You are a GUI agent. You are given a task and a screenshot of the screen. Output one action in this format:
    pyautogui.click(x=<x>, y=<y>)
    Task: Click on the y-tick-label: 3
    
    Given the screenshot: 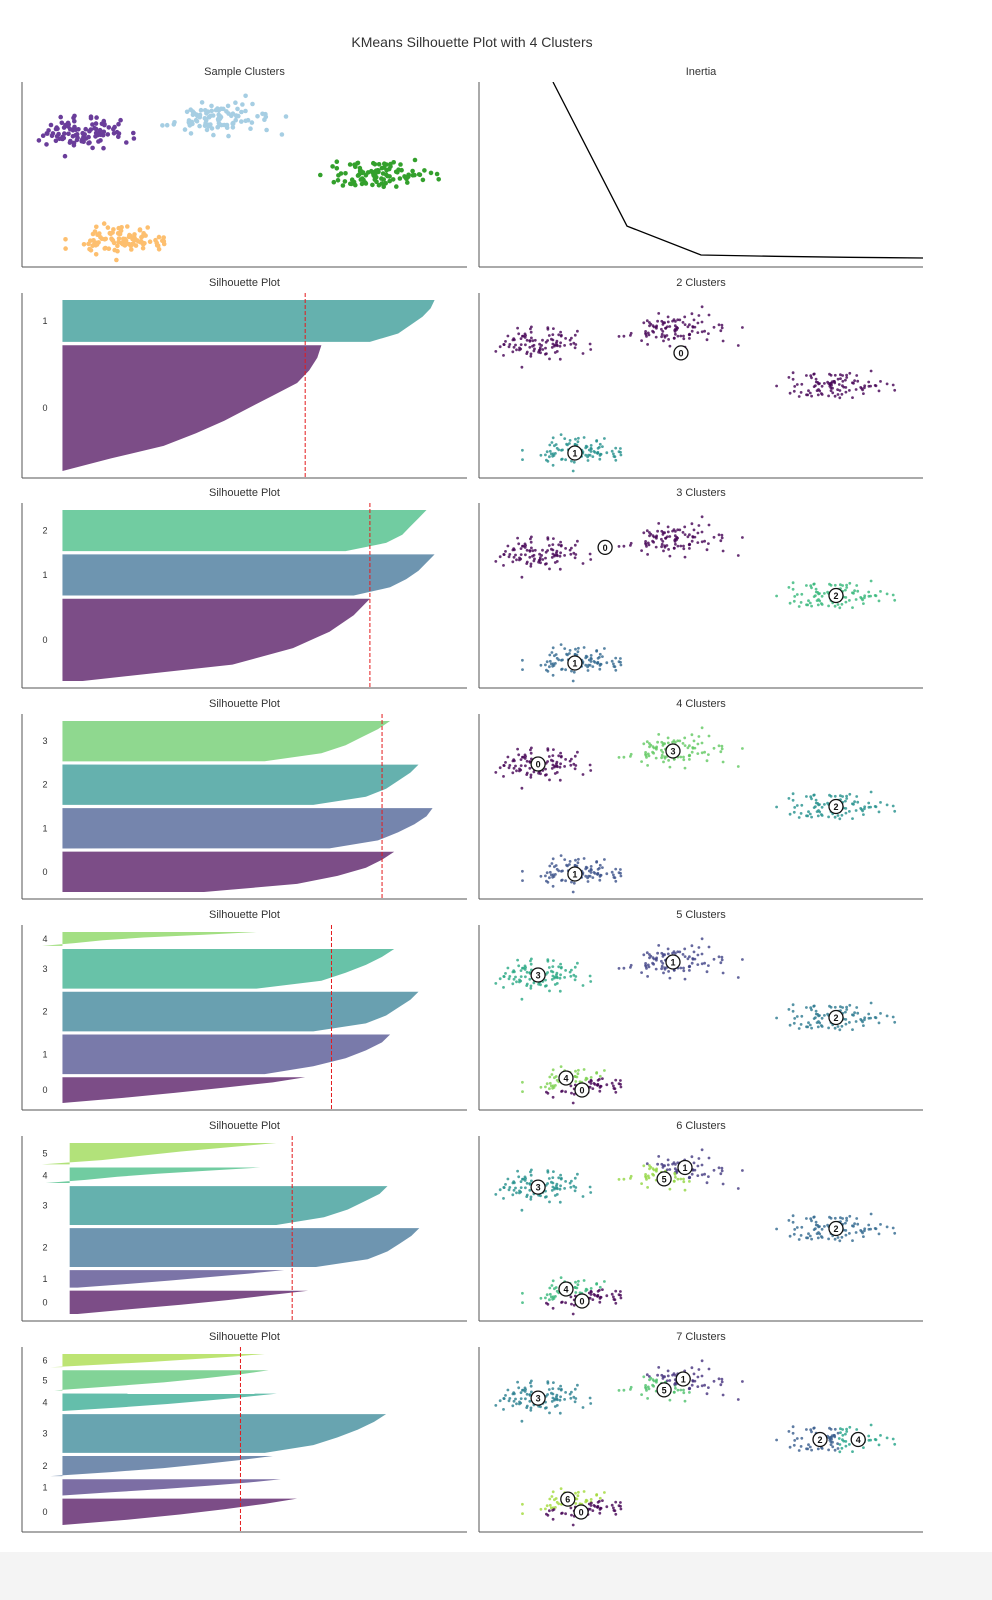 What is the action you would take?
    pyautogui.click(x=44, y=1206)
    